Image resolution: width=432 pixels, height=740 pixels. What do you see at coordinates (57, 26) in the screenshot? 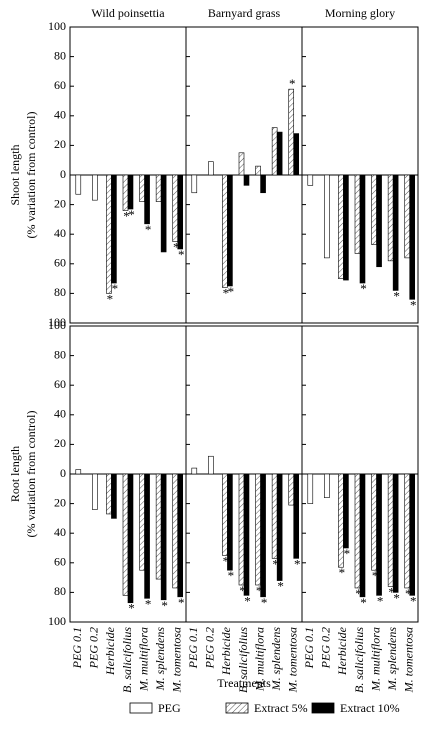
I see `y-tick-label: 100` at bounding box center [57, 26].